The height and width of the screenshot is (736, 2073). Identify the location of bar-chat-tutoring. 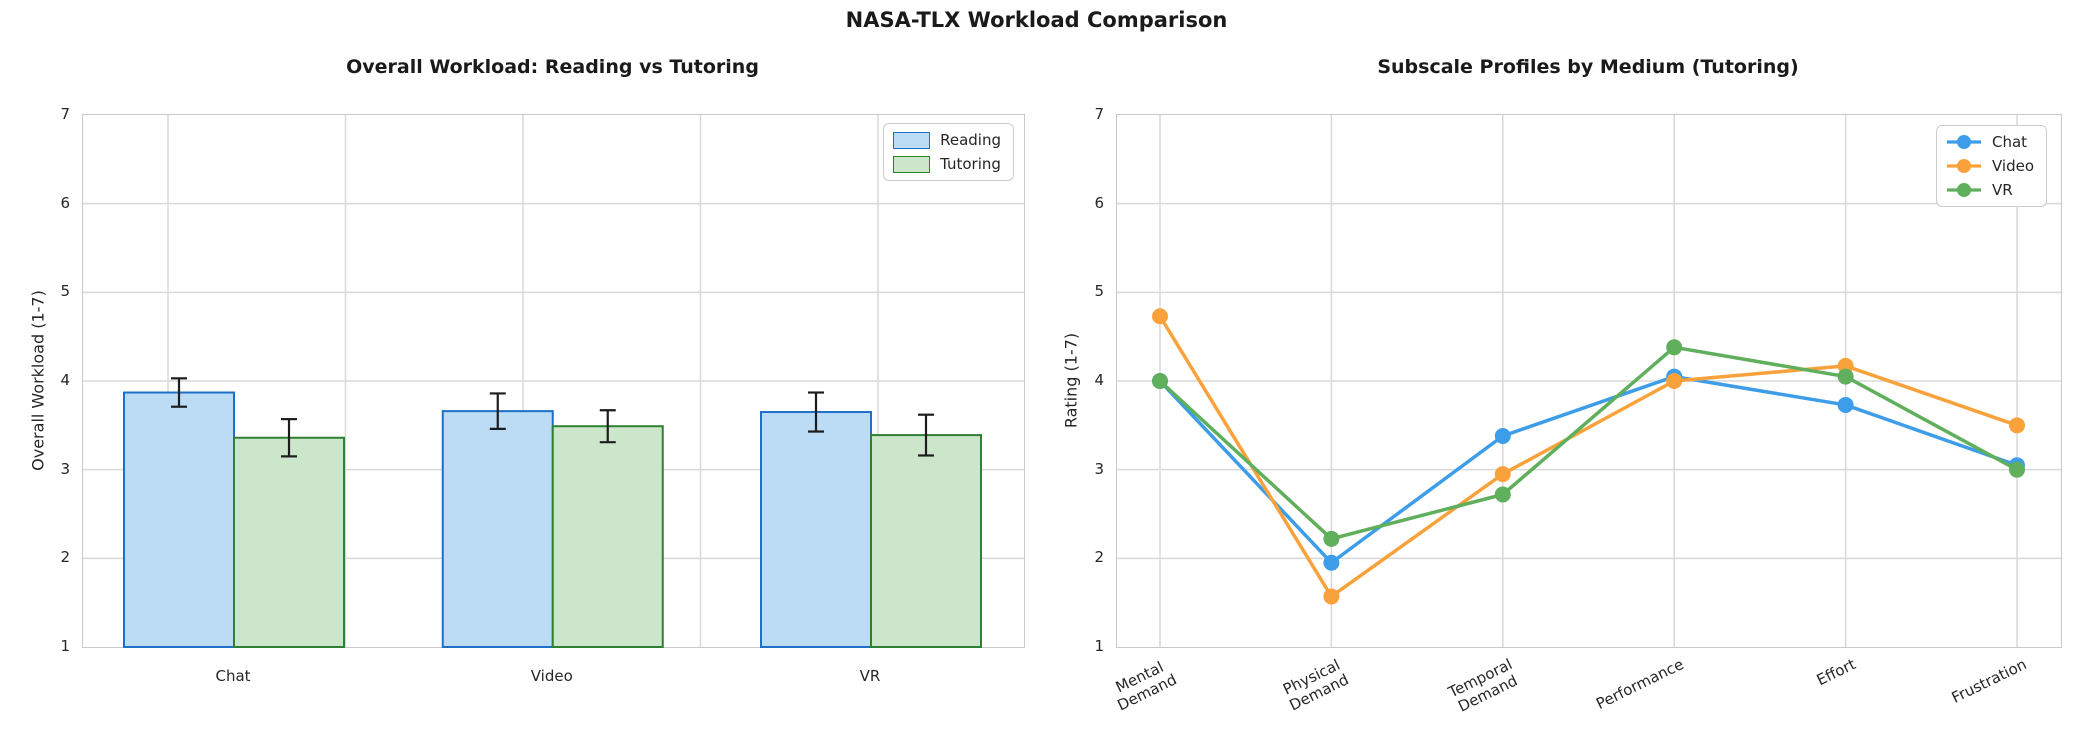
(289, 542).